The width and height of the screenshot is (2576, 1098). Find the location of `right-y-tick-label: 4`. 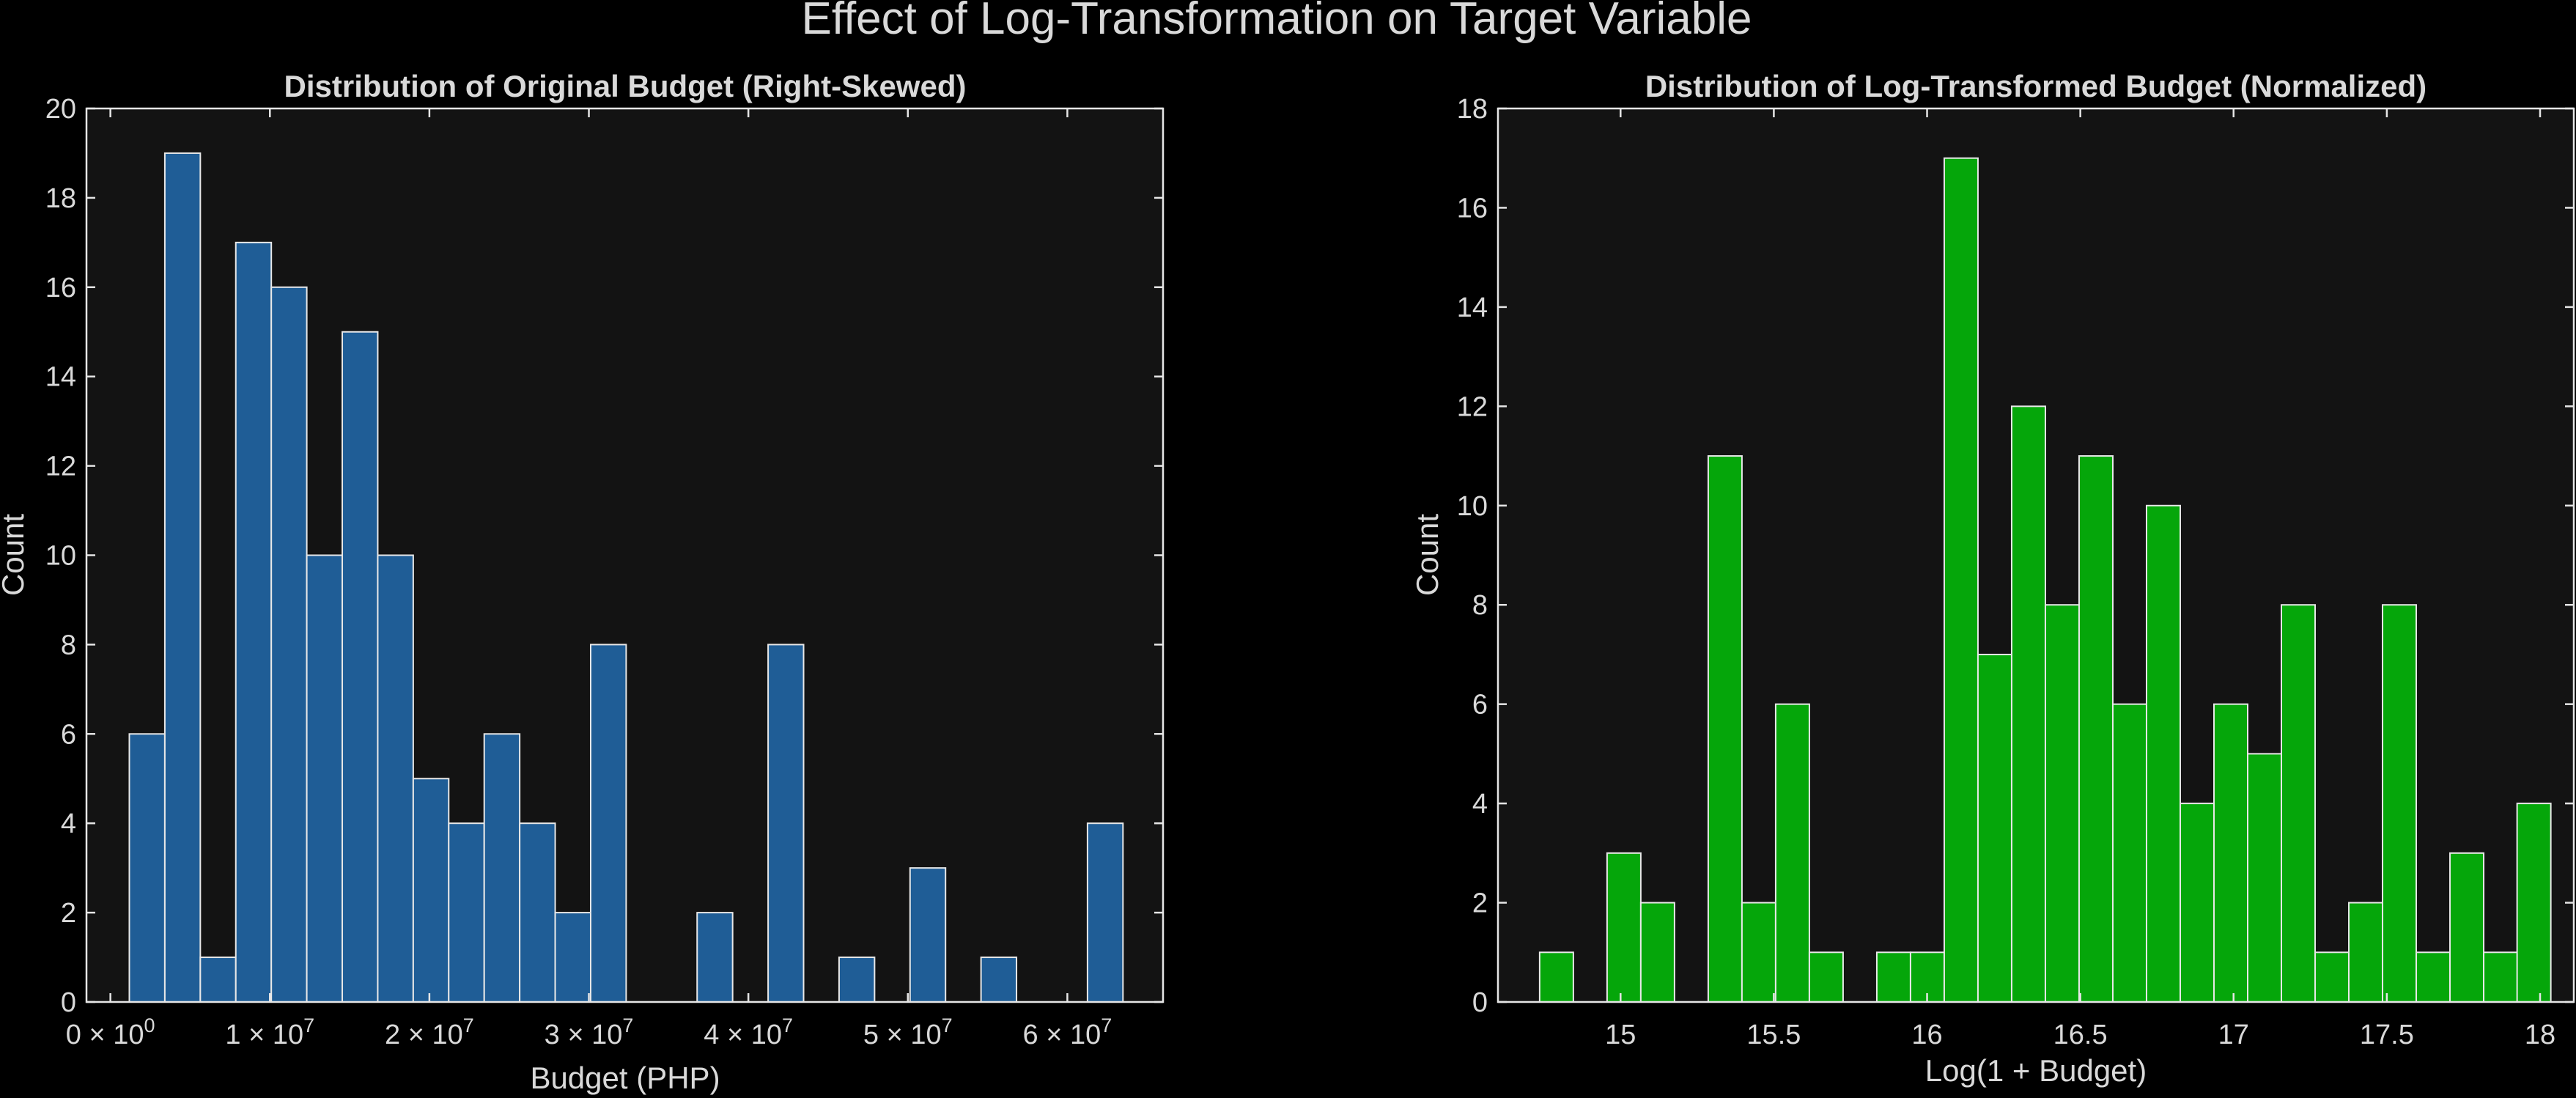

right-y-tick-label: 4 is located at coordinates (1480, 804).